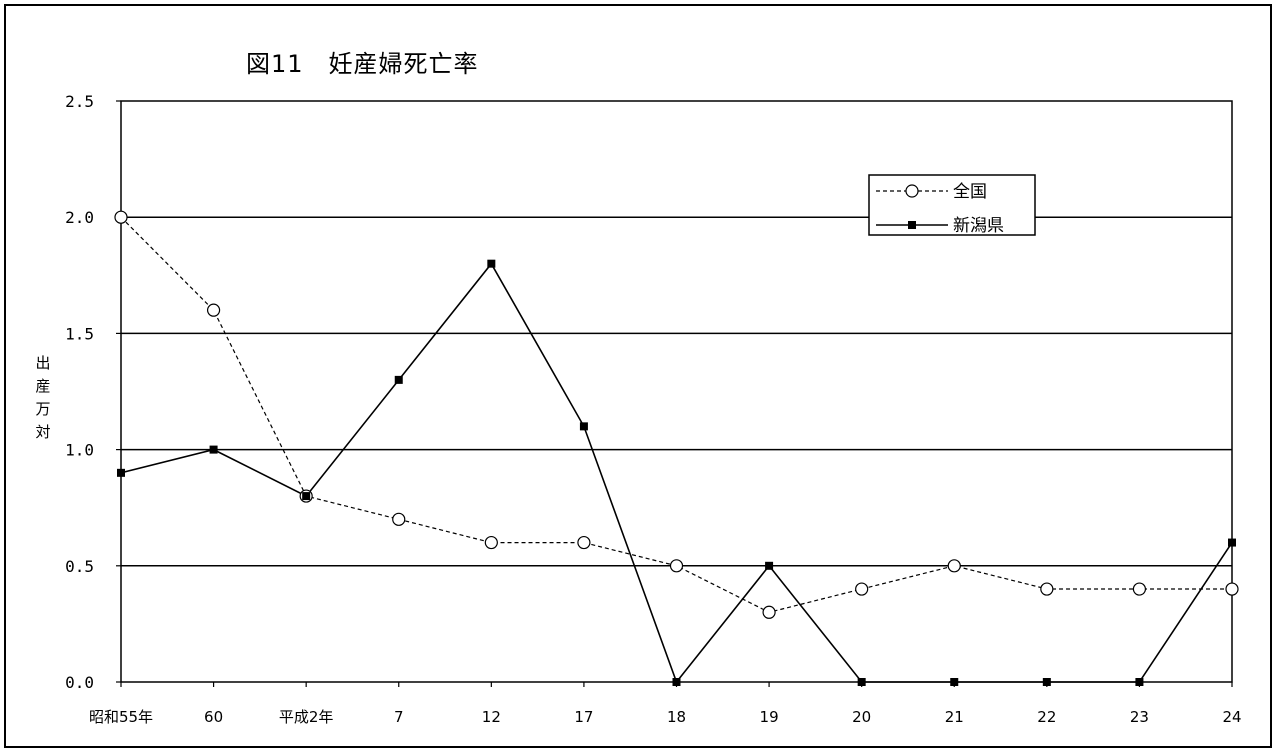  Describe the element at coordinates (399, 717) in the screenshot. I see `x-tick-label: 7` at that location.